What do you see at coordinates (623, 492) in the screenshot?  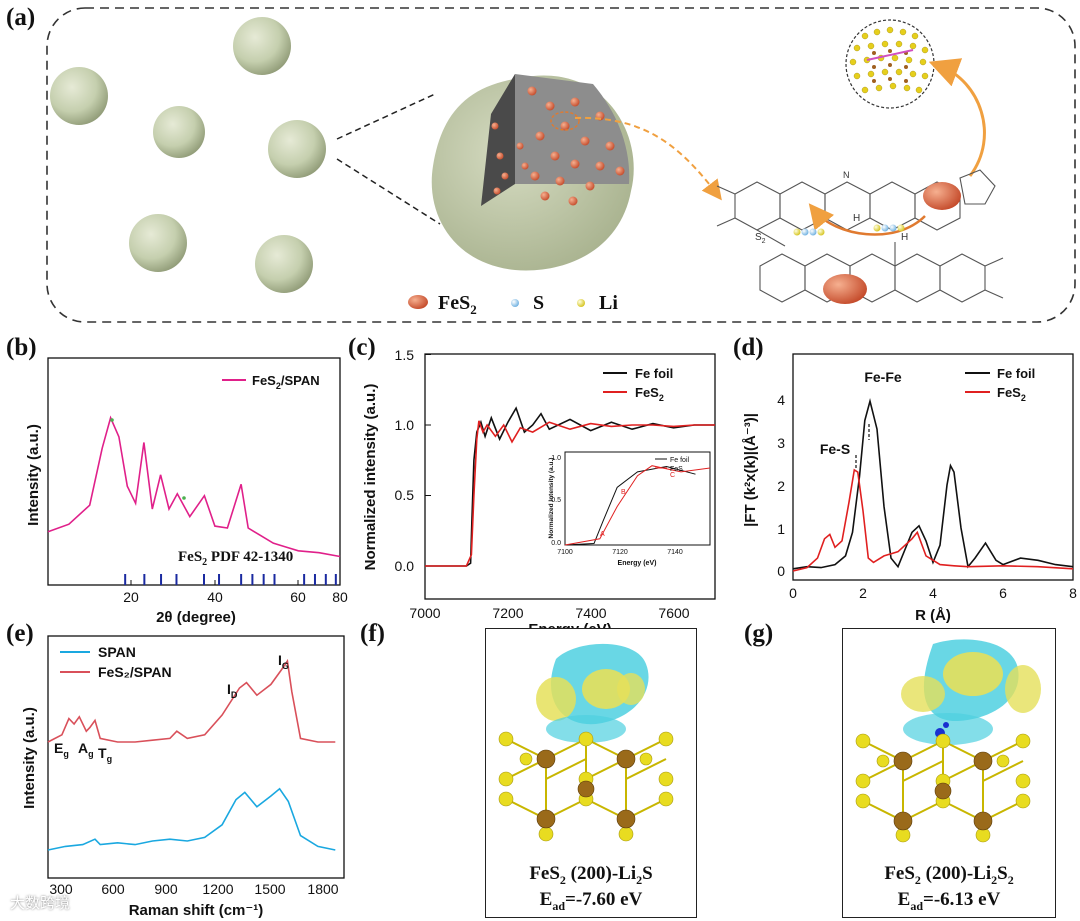 I see `inset-mark-b: B` at bounding box center [623, 492].